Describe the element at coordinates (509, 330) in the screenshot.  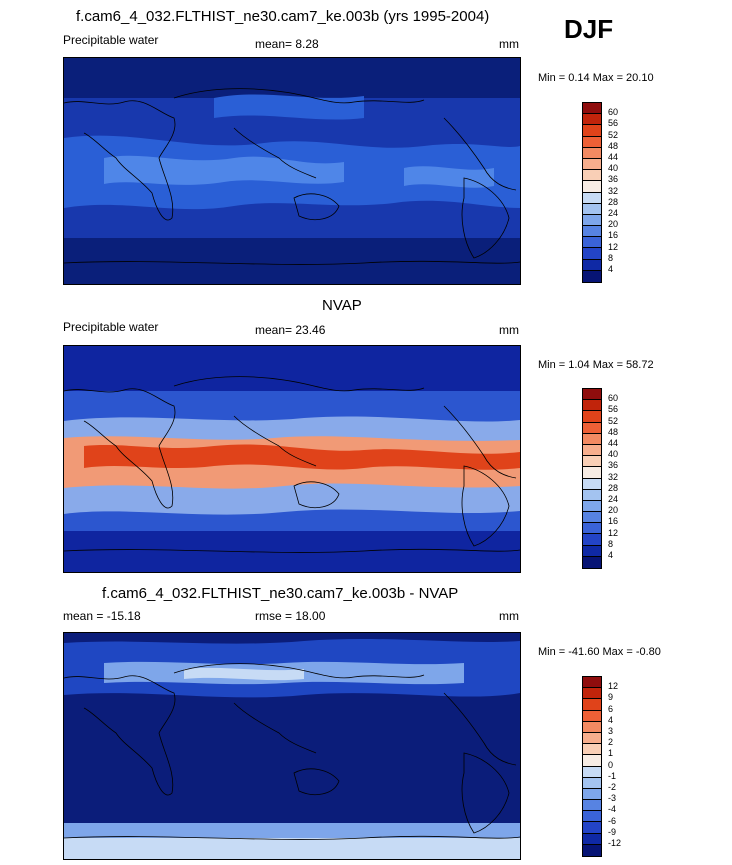
I see `panel-2-units-label: mm` at that location.